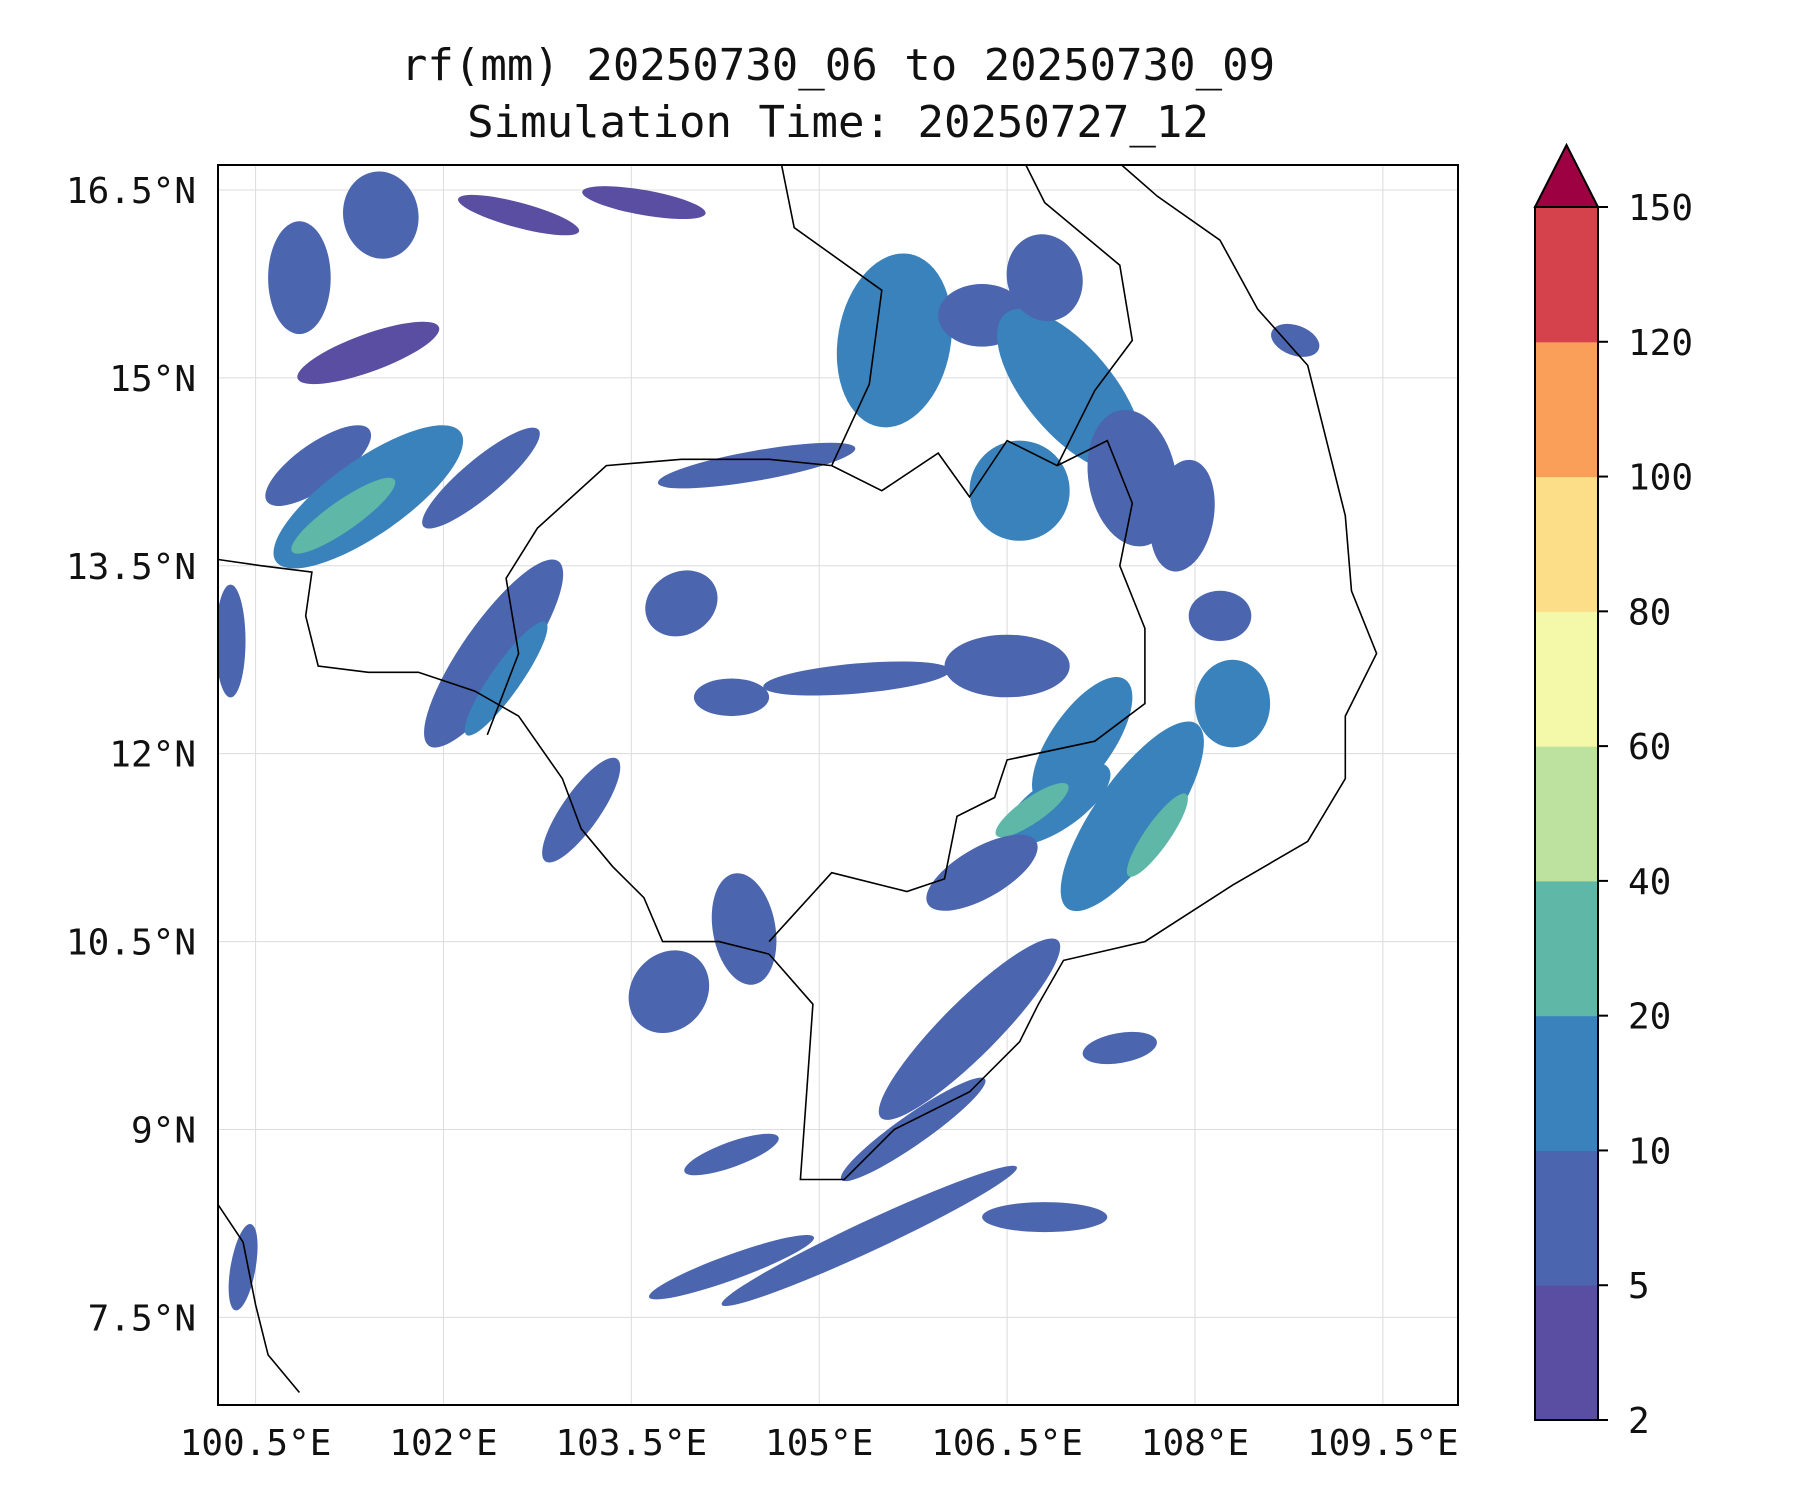  What do you see at coordinates (1613, 792) in the screenshot?
I see `colorbar: 2 5 10 20 40 60 80 100 120 150` at bounding box center [1613, 792].